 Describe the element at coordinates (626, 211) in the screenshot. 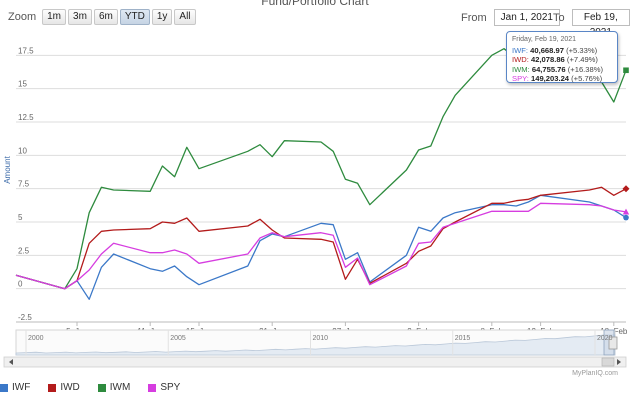

I see `series-end-marker-spy` at that location.